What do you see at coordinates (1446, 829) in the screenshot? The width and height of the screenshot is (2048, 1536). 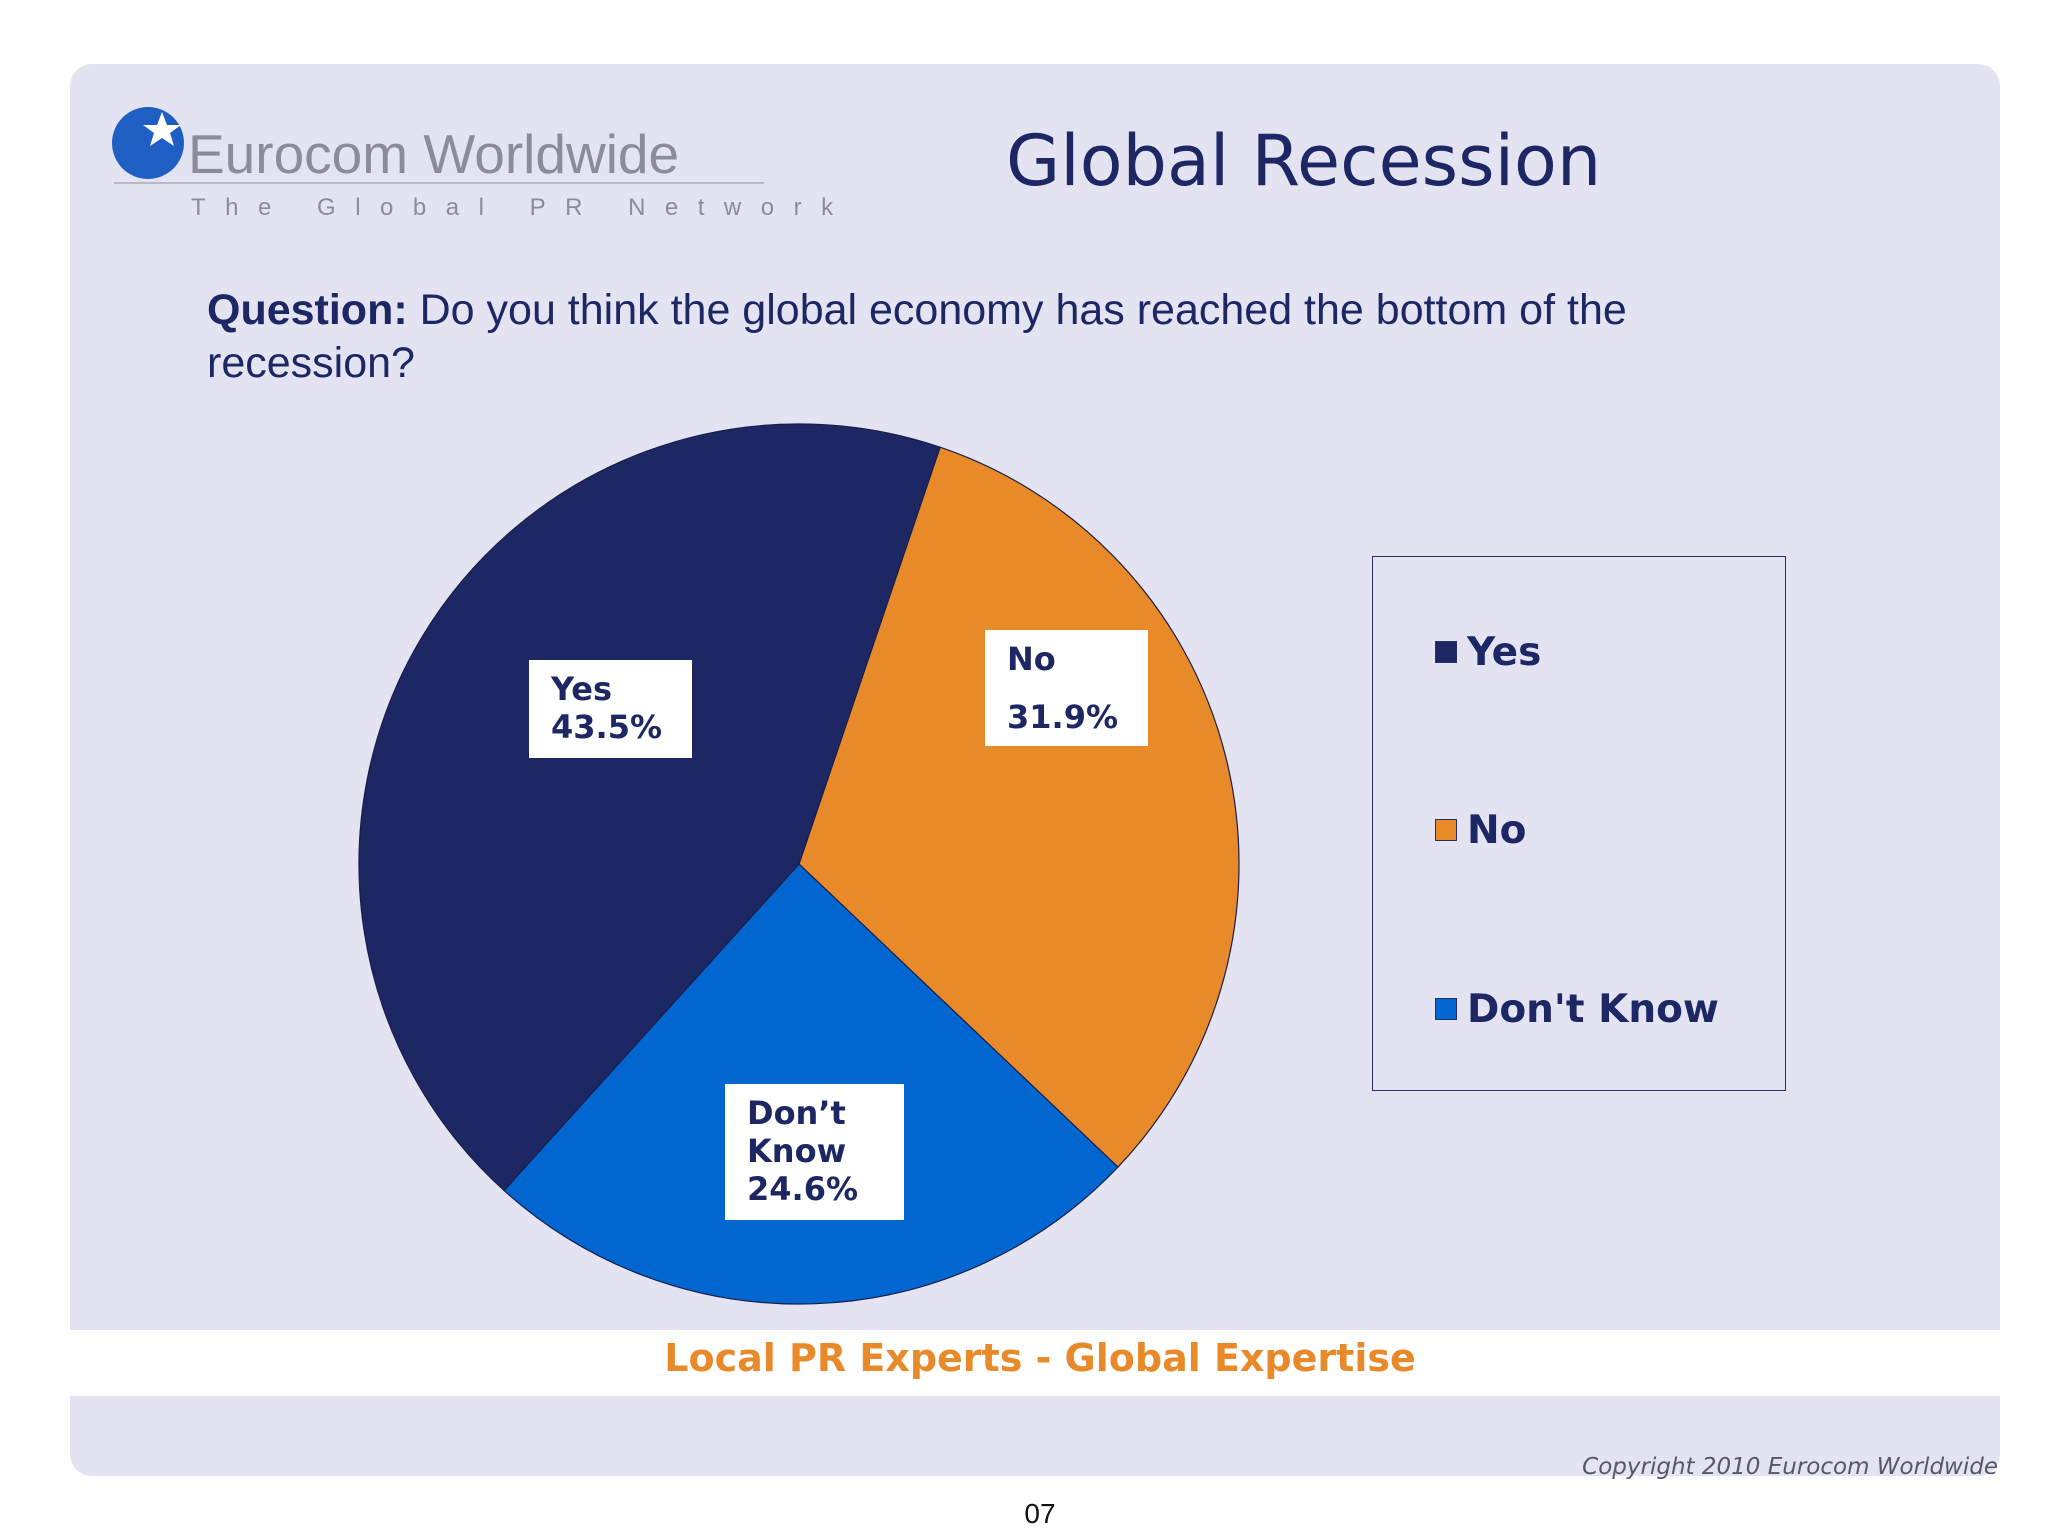 I see `legend-swatch-no` at bounding box center [1446, 829].